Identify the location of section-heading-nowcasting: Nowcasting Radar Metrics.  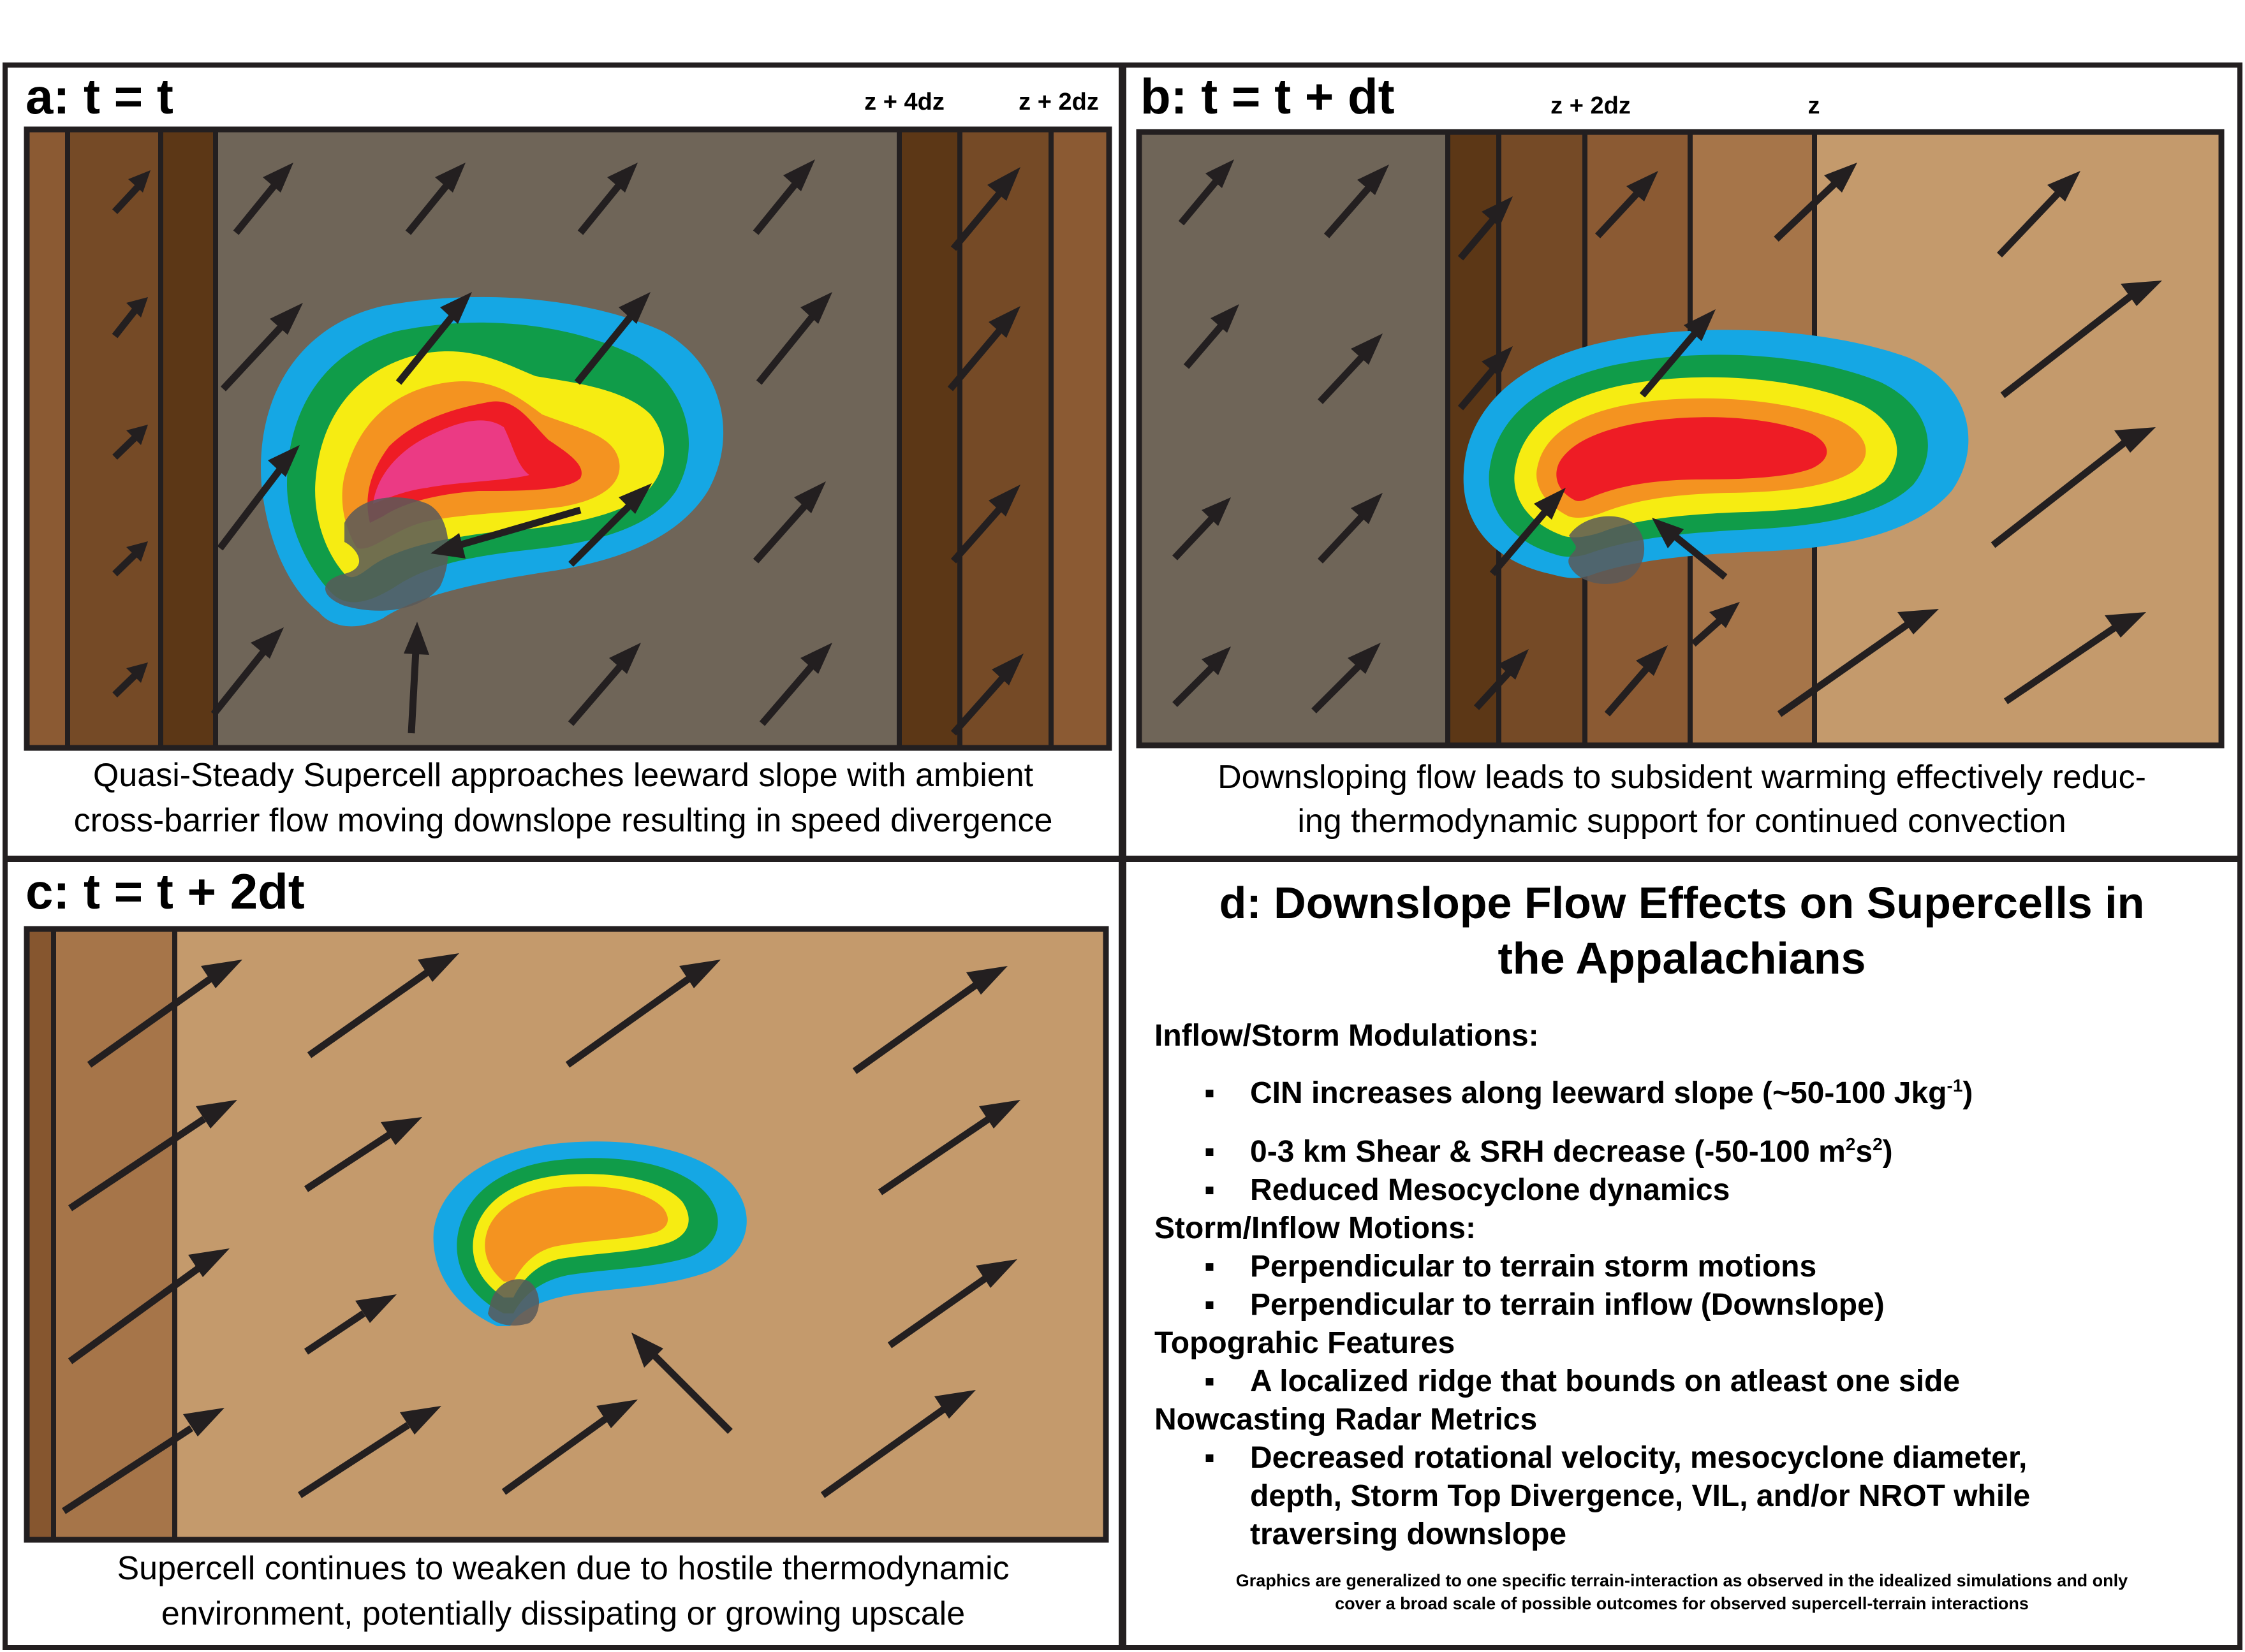
(1345, 1420).